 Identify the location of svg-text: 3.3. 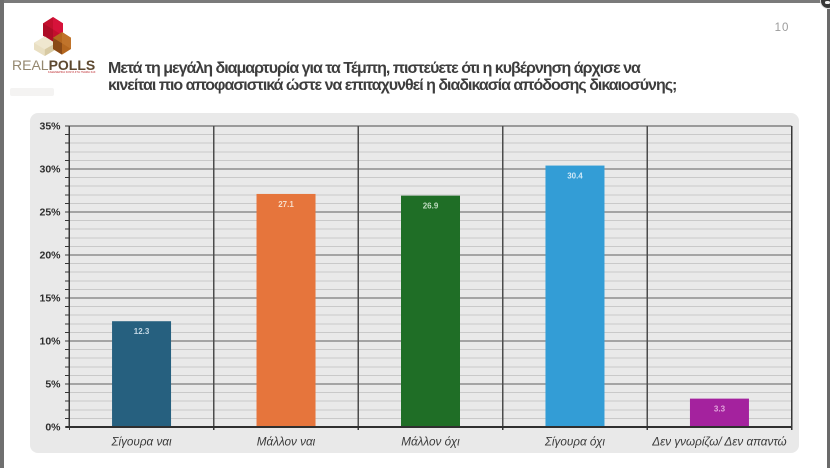
(720, 409).